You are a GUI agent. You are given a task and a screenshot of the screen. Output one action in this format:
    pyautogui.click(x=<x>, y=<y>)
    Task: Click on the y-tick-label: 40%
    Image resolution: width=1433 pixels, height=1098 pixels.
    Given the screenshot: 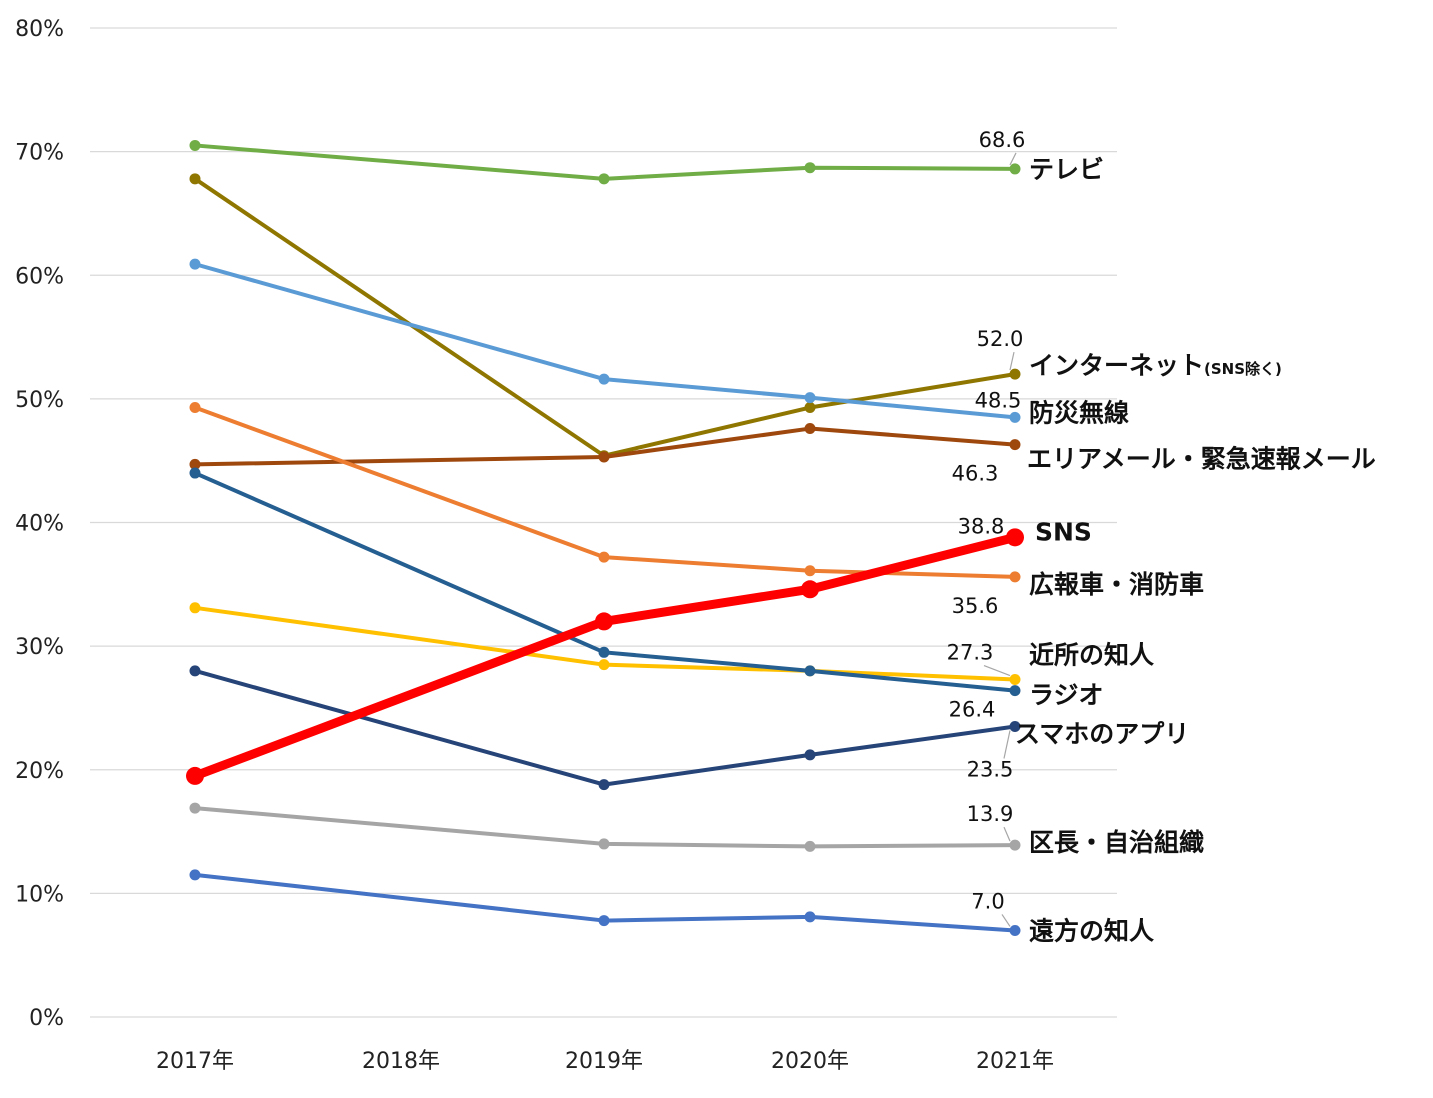 What is the action you would take?
    pyautogui.click(x=39, y=524)
    